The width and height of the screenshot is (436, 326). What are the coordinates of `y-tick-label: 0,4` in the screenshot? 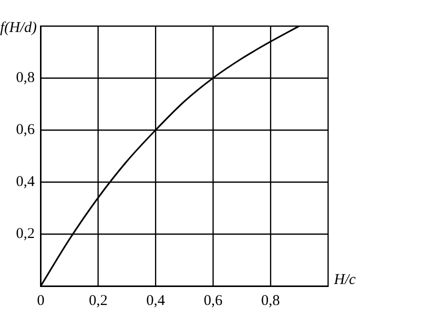 It's located at (26, 182).